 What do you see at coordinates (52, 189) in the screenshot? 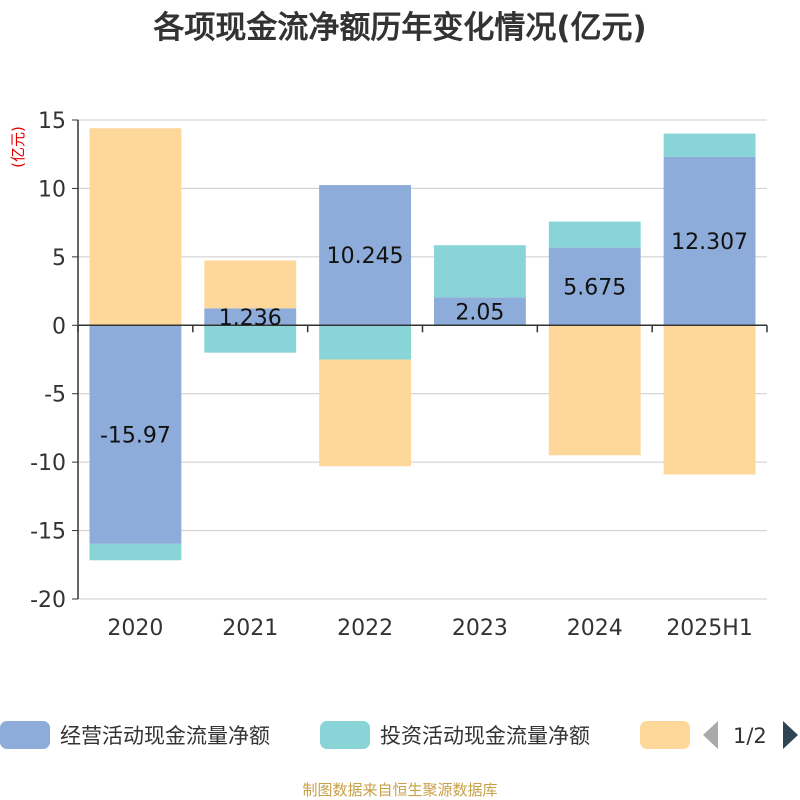
I see `y-tick-label: 10` at bounding box center [52, 189].